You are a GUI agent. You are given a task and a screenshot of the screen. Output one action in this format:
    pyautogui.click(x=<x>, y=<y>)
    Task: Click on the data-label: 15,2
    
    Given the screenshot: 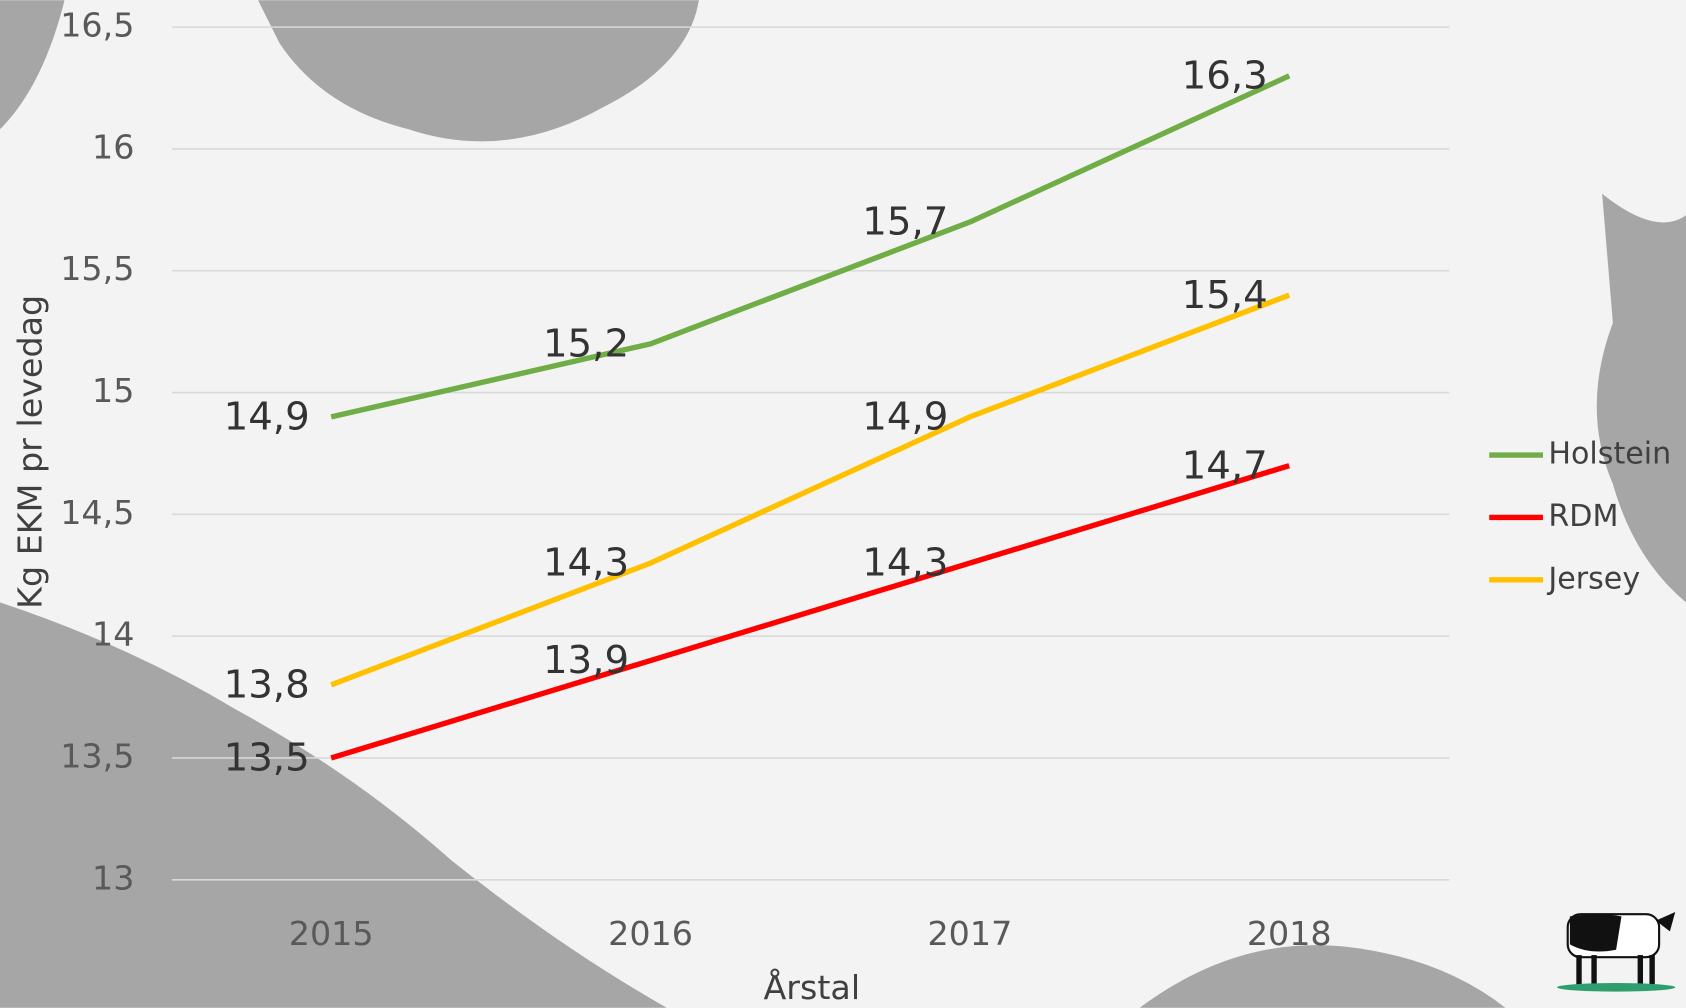 What is the action you would take?
    pyautogui.click(x=586, y=343)
    